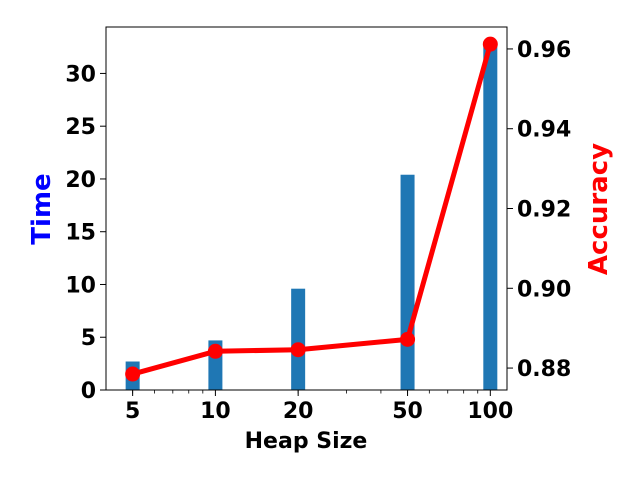  I want to click on y-right-tick-label: 0.90, so click(544, 289).